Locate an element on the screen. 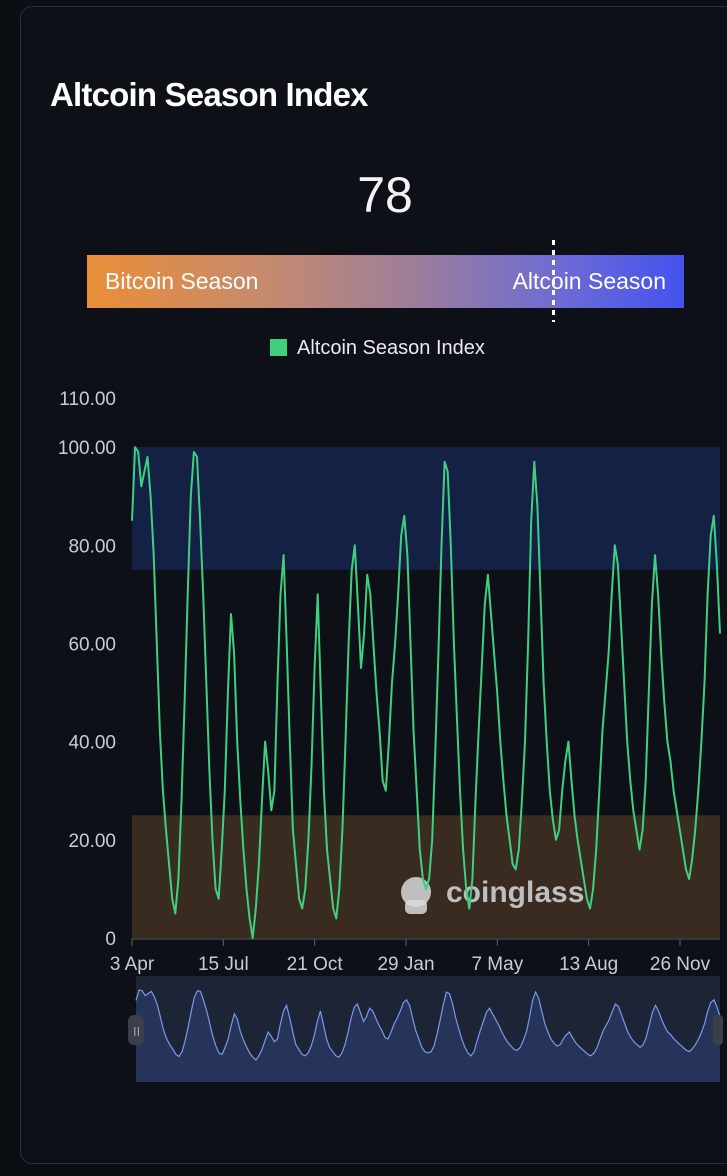 The height and width of the screenshot is (1176, 727). navigator-line is located at coordinates (428, 1025).